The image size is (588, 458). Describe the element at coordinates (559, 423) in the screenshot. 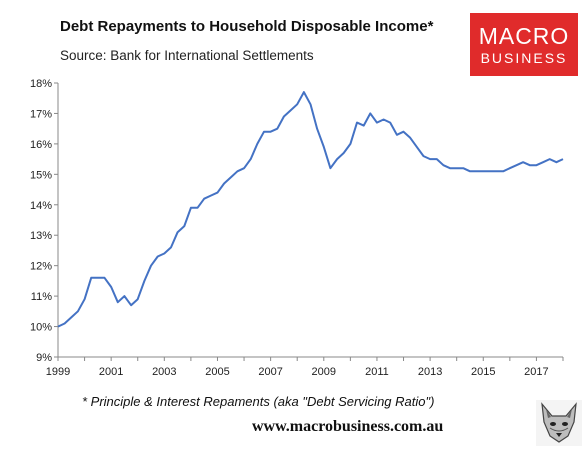

I see `fox-icon` at that location.